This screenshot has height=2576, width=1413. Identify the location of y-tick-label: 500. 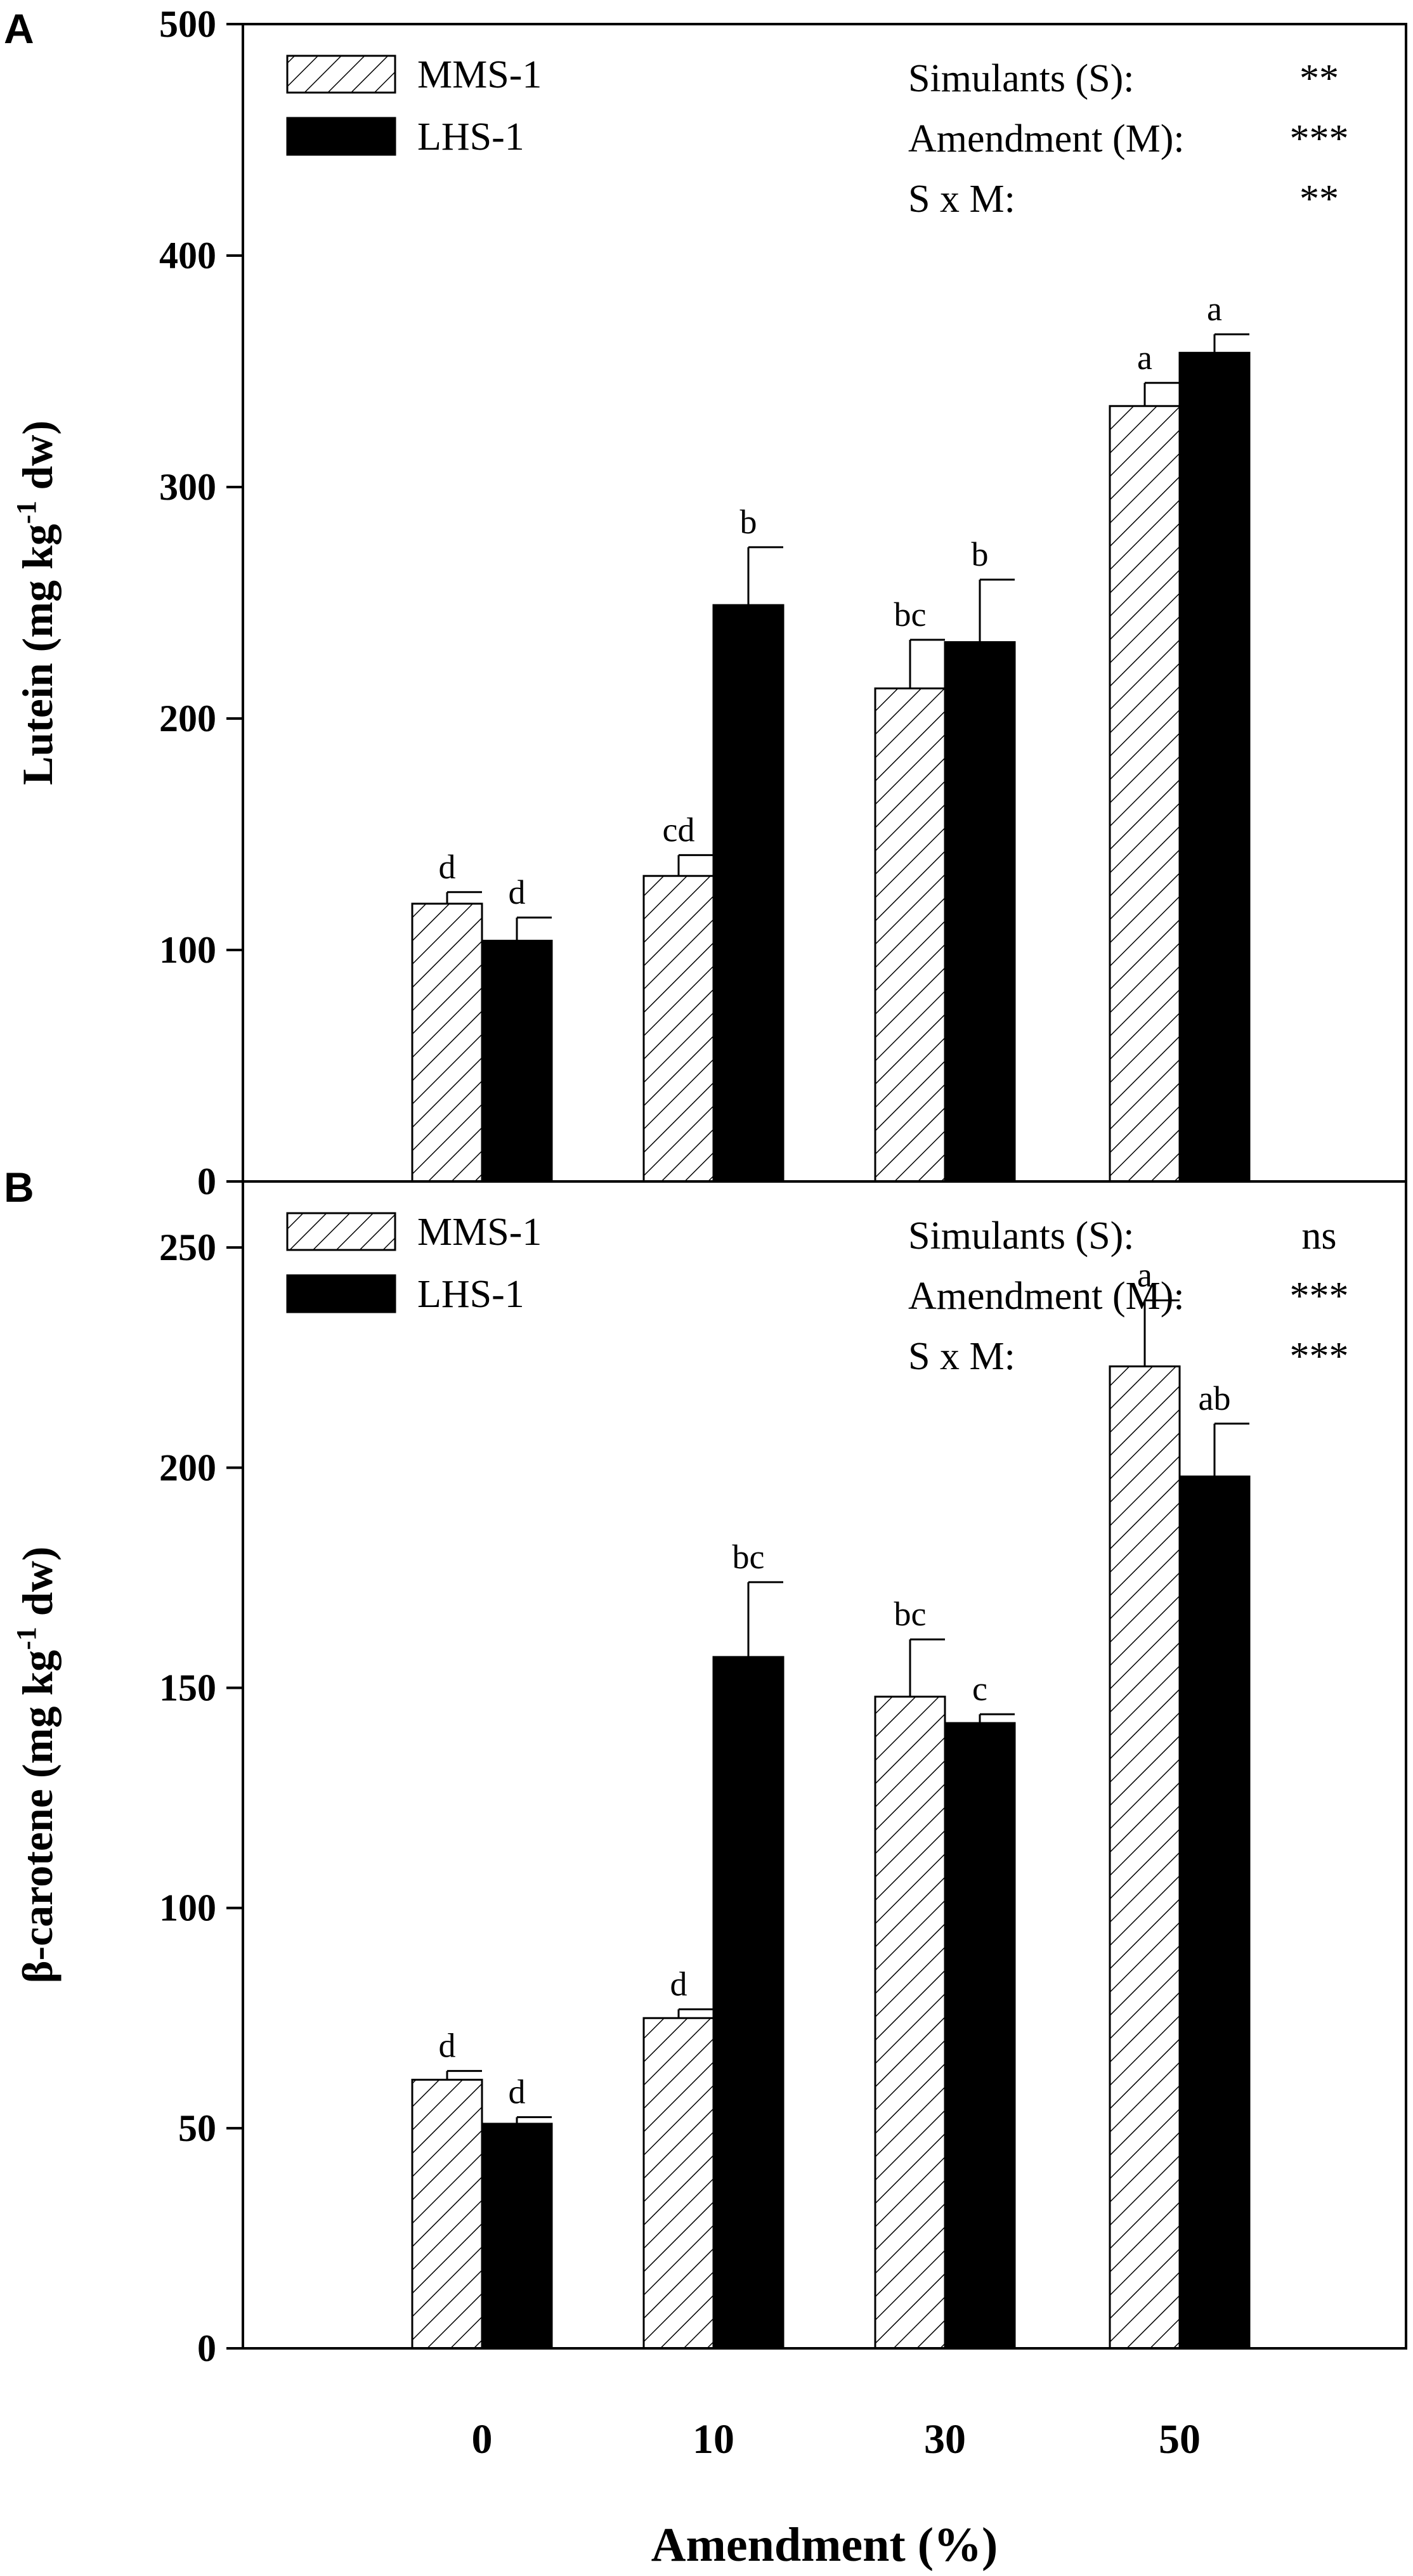
(187, 24).